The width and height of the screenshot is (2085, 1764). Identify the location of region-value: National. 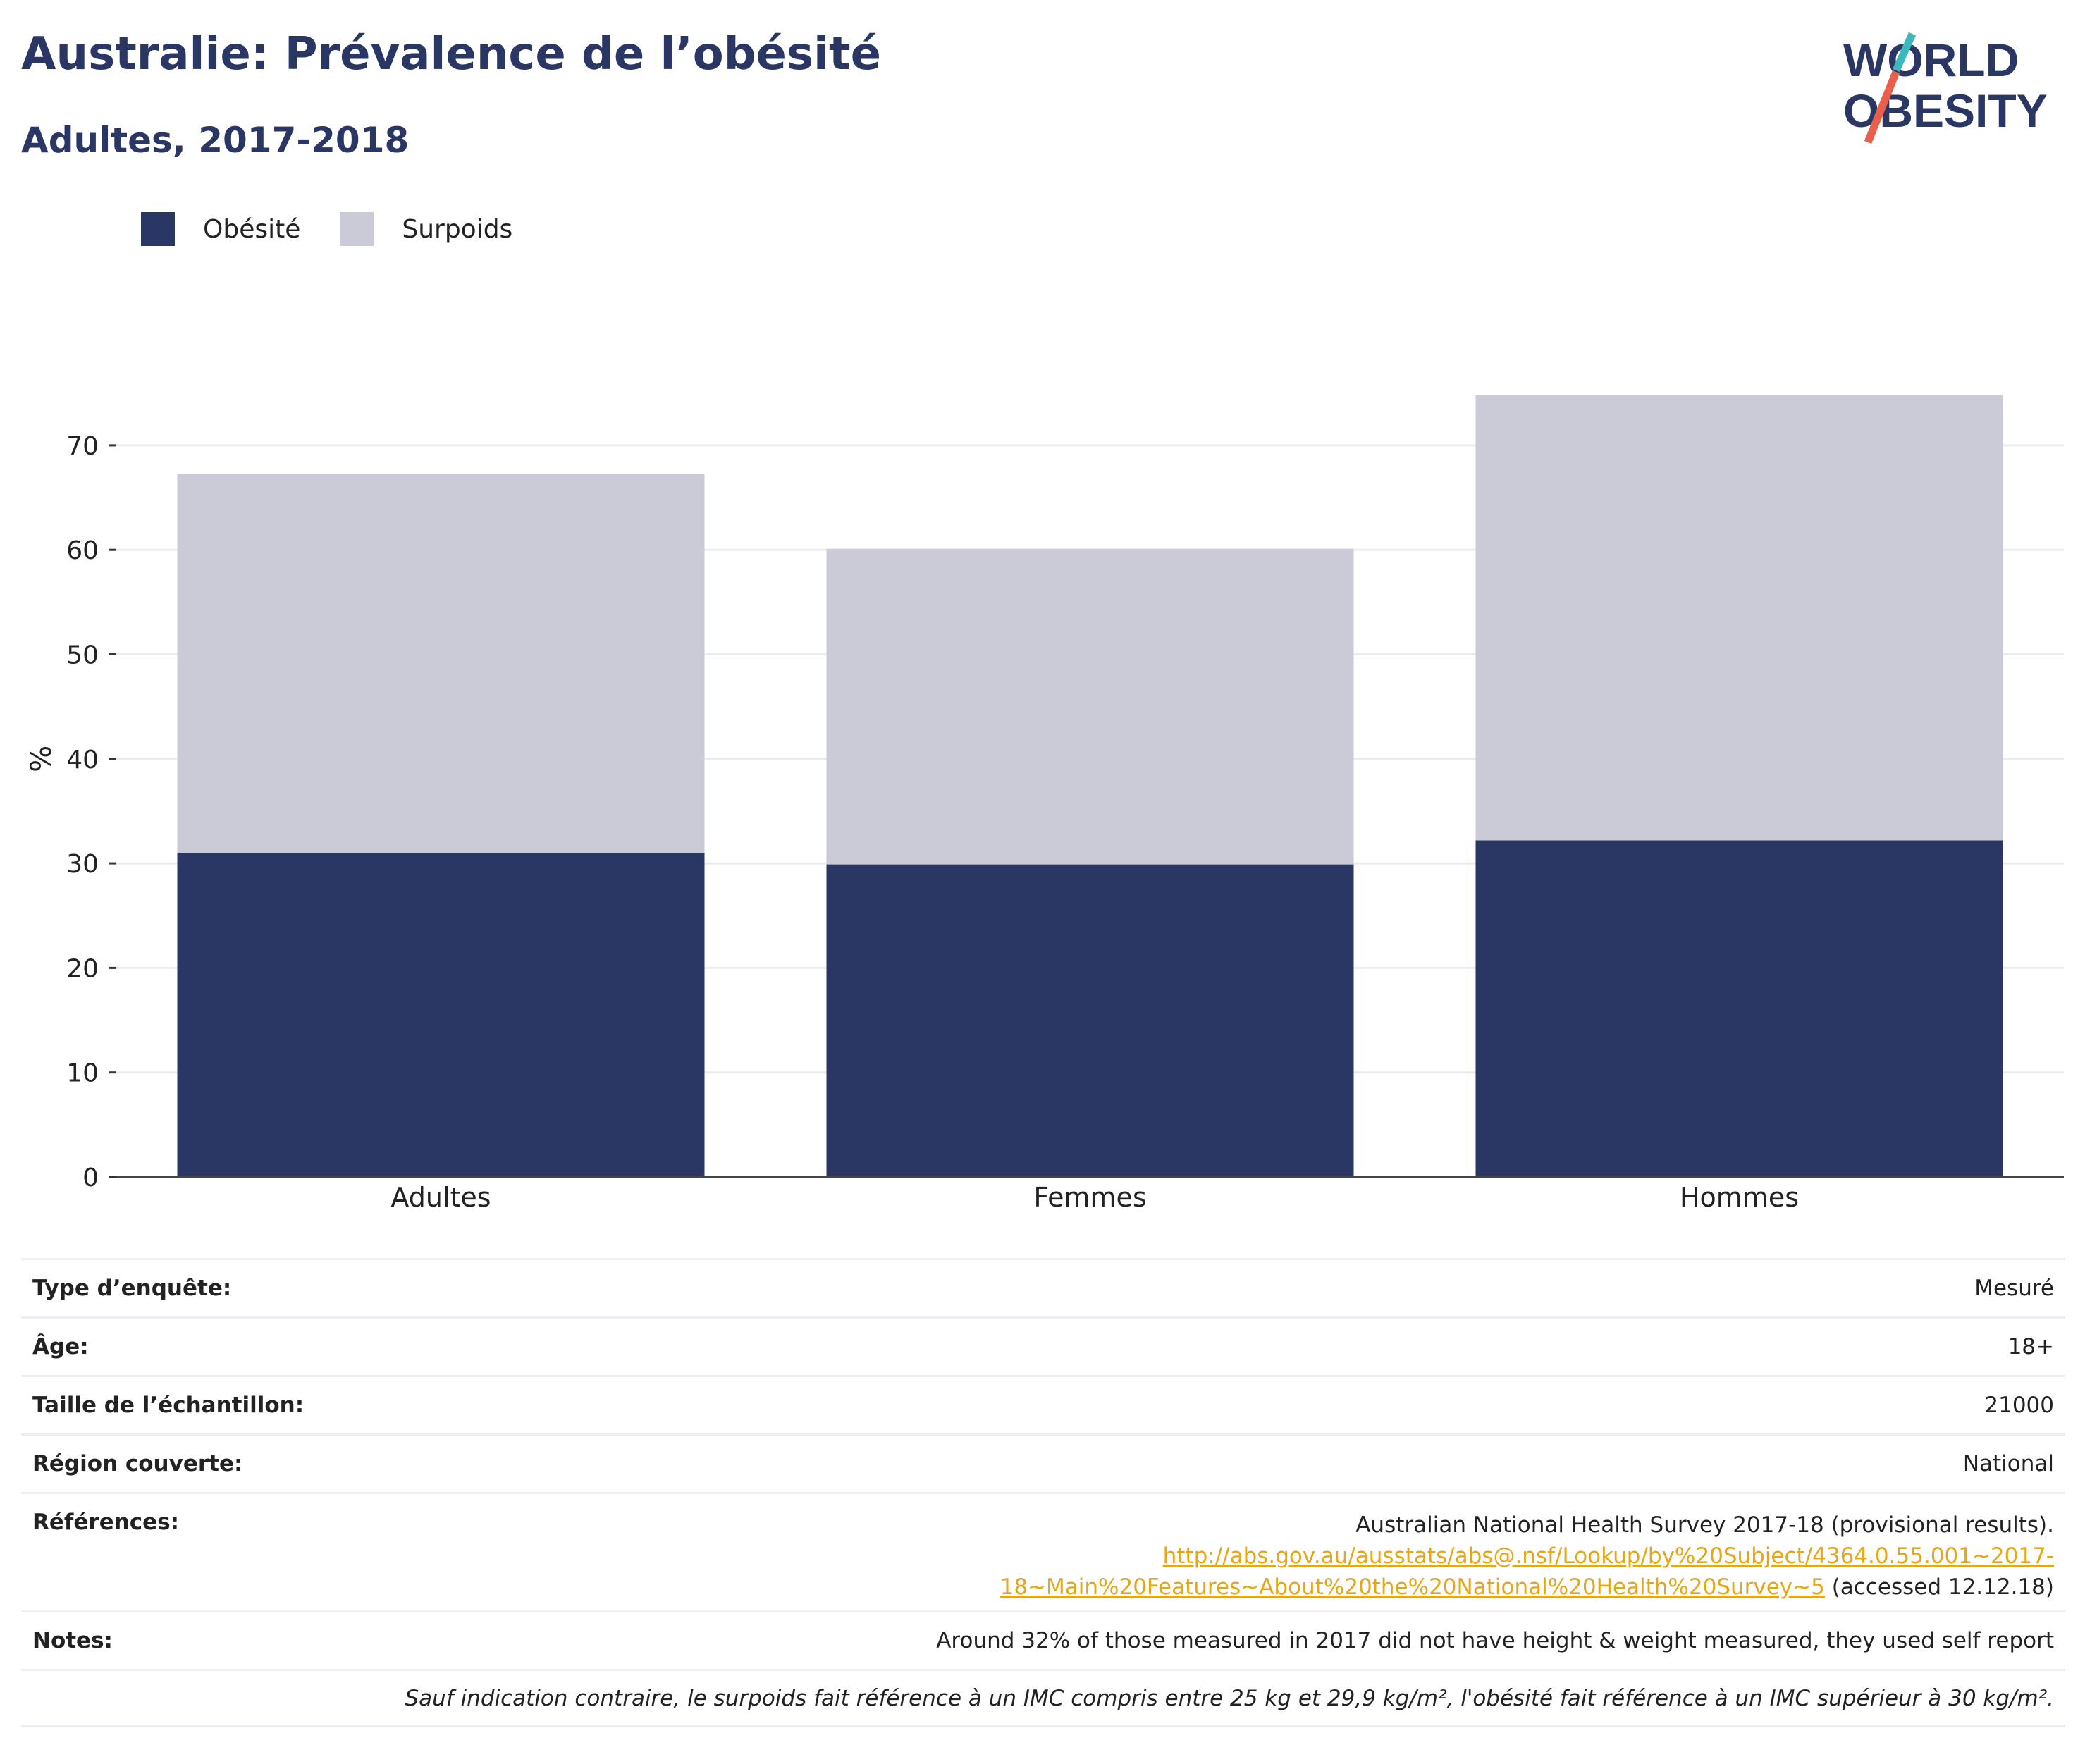
(2008, 1463).